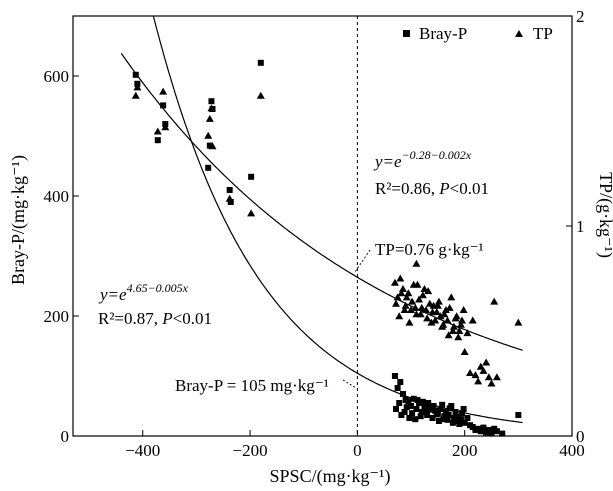 The height and width of the screenshot is (491, 613). What do you see at coordinates (572, 450) in the screenshot?
I see `x-tick-label: 400` at bounding box center [572, 450].